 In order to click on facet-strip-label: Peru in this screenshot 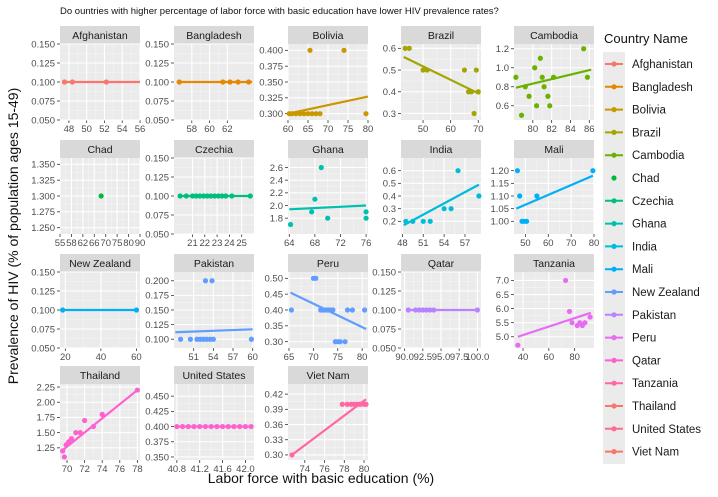, I will do `click(328, 264)`.